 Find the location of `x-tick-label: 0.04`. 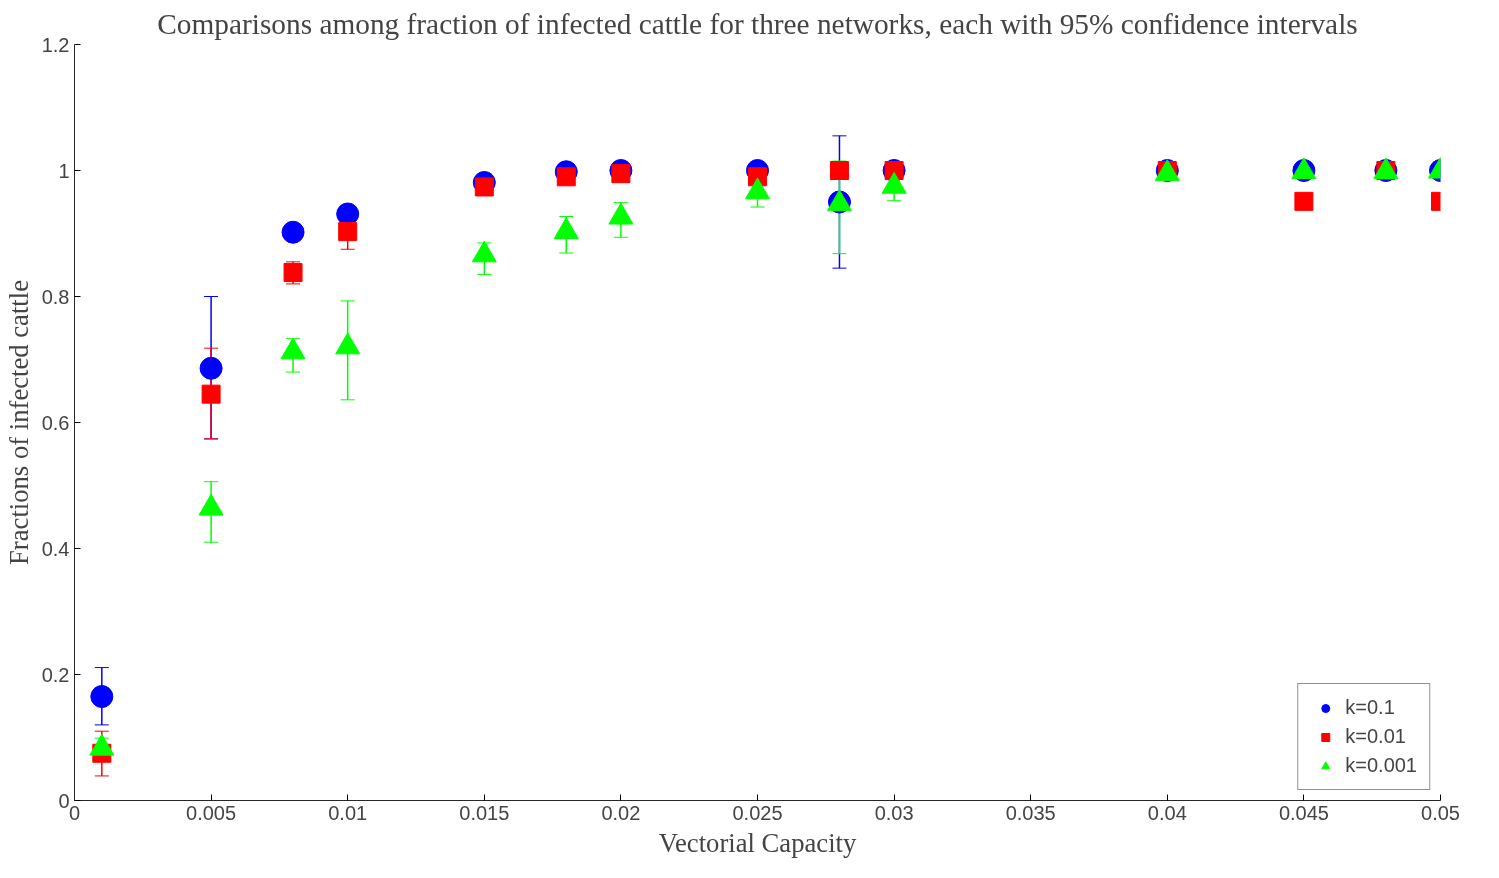

x-tick-label: 0.04 is located at coordinates (1167, 812).